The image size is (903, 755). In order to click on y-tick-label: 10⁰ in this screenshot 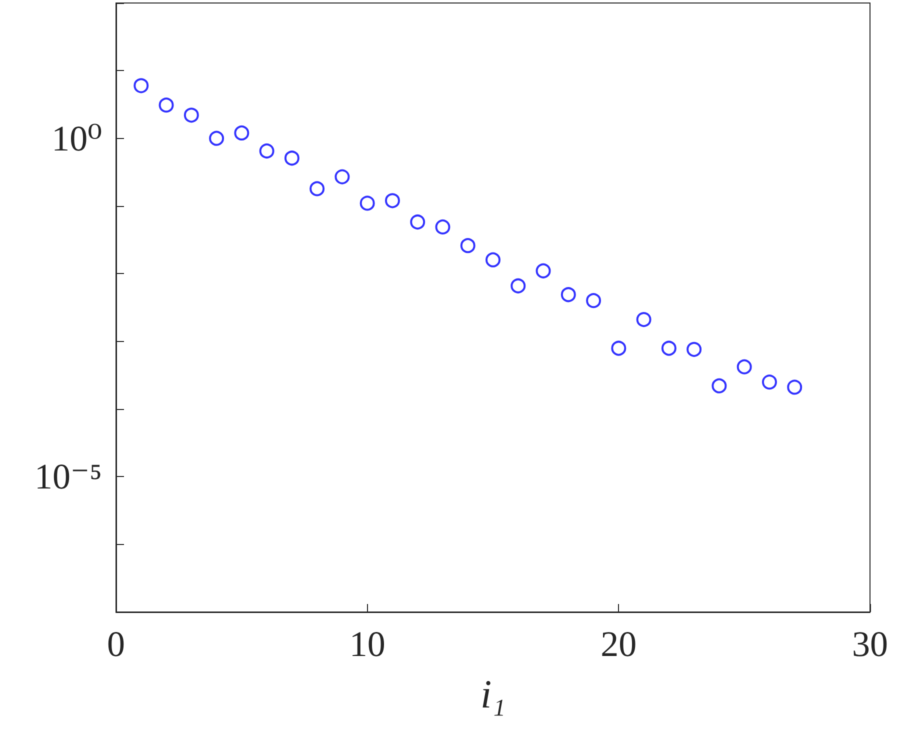, I will do `click(77, 138)`.